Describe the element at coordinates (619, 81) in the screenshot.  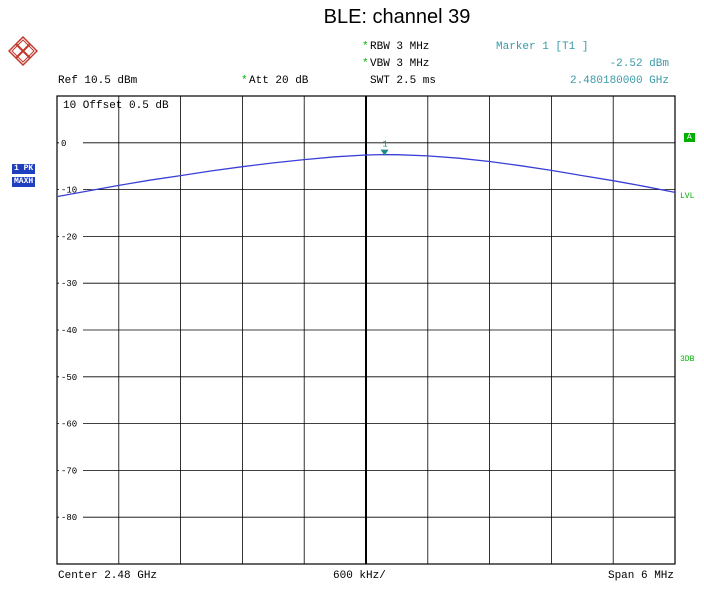
I see `marker-frequency: 2.480180000 GHz` at that location.